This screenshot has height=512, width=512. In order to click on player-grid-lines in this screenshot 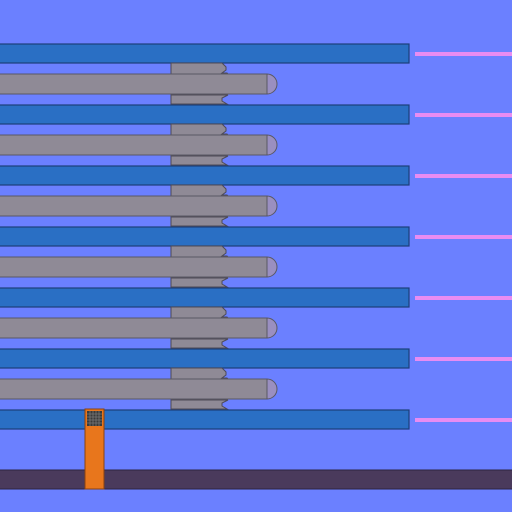, I will do `click(94, 418)`.